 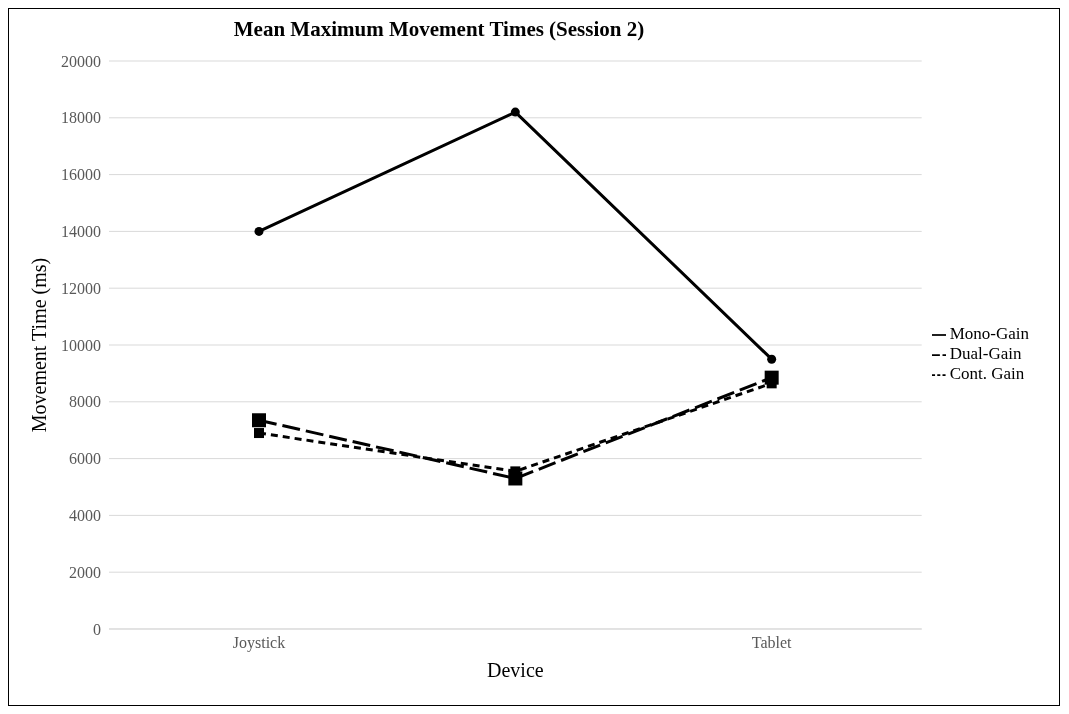 What do you see at coordinates (81, 61) in the screenshot?
I see `y-tick-label: 20000` at bounding box center [81, 61].